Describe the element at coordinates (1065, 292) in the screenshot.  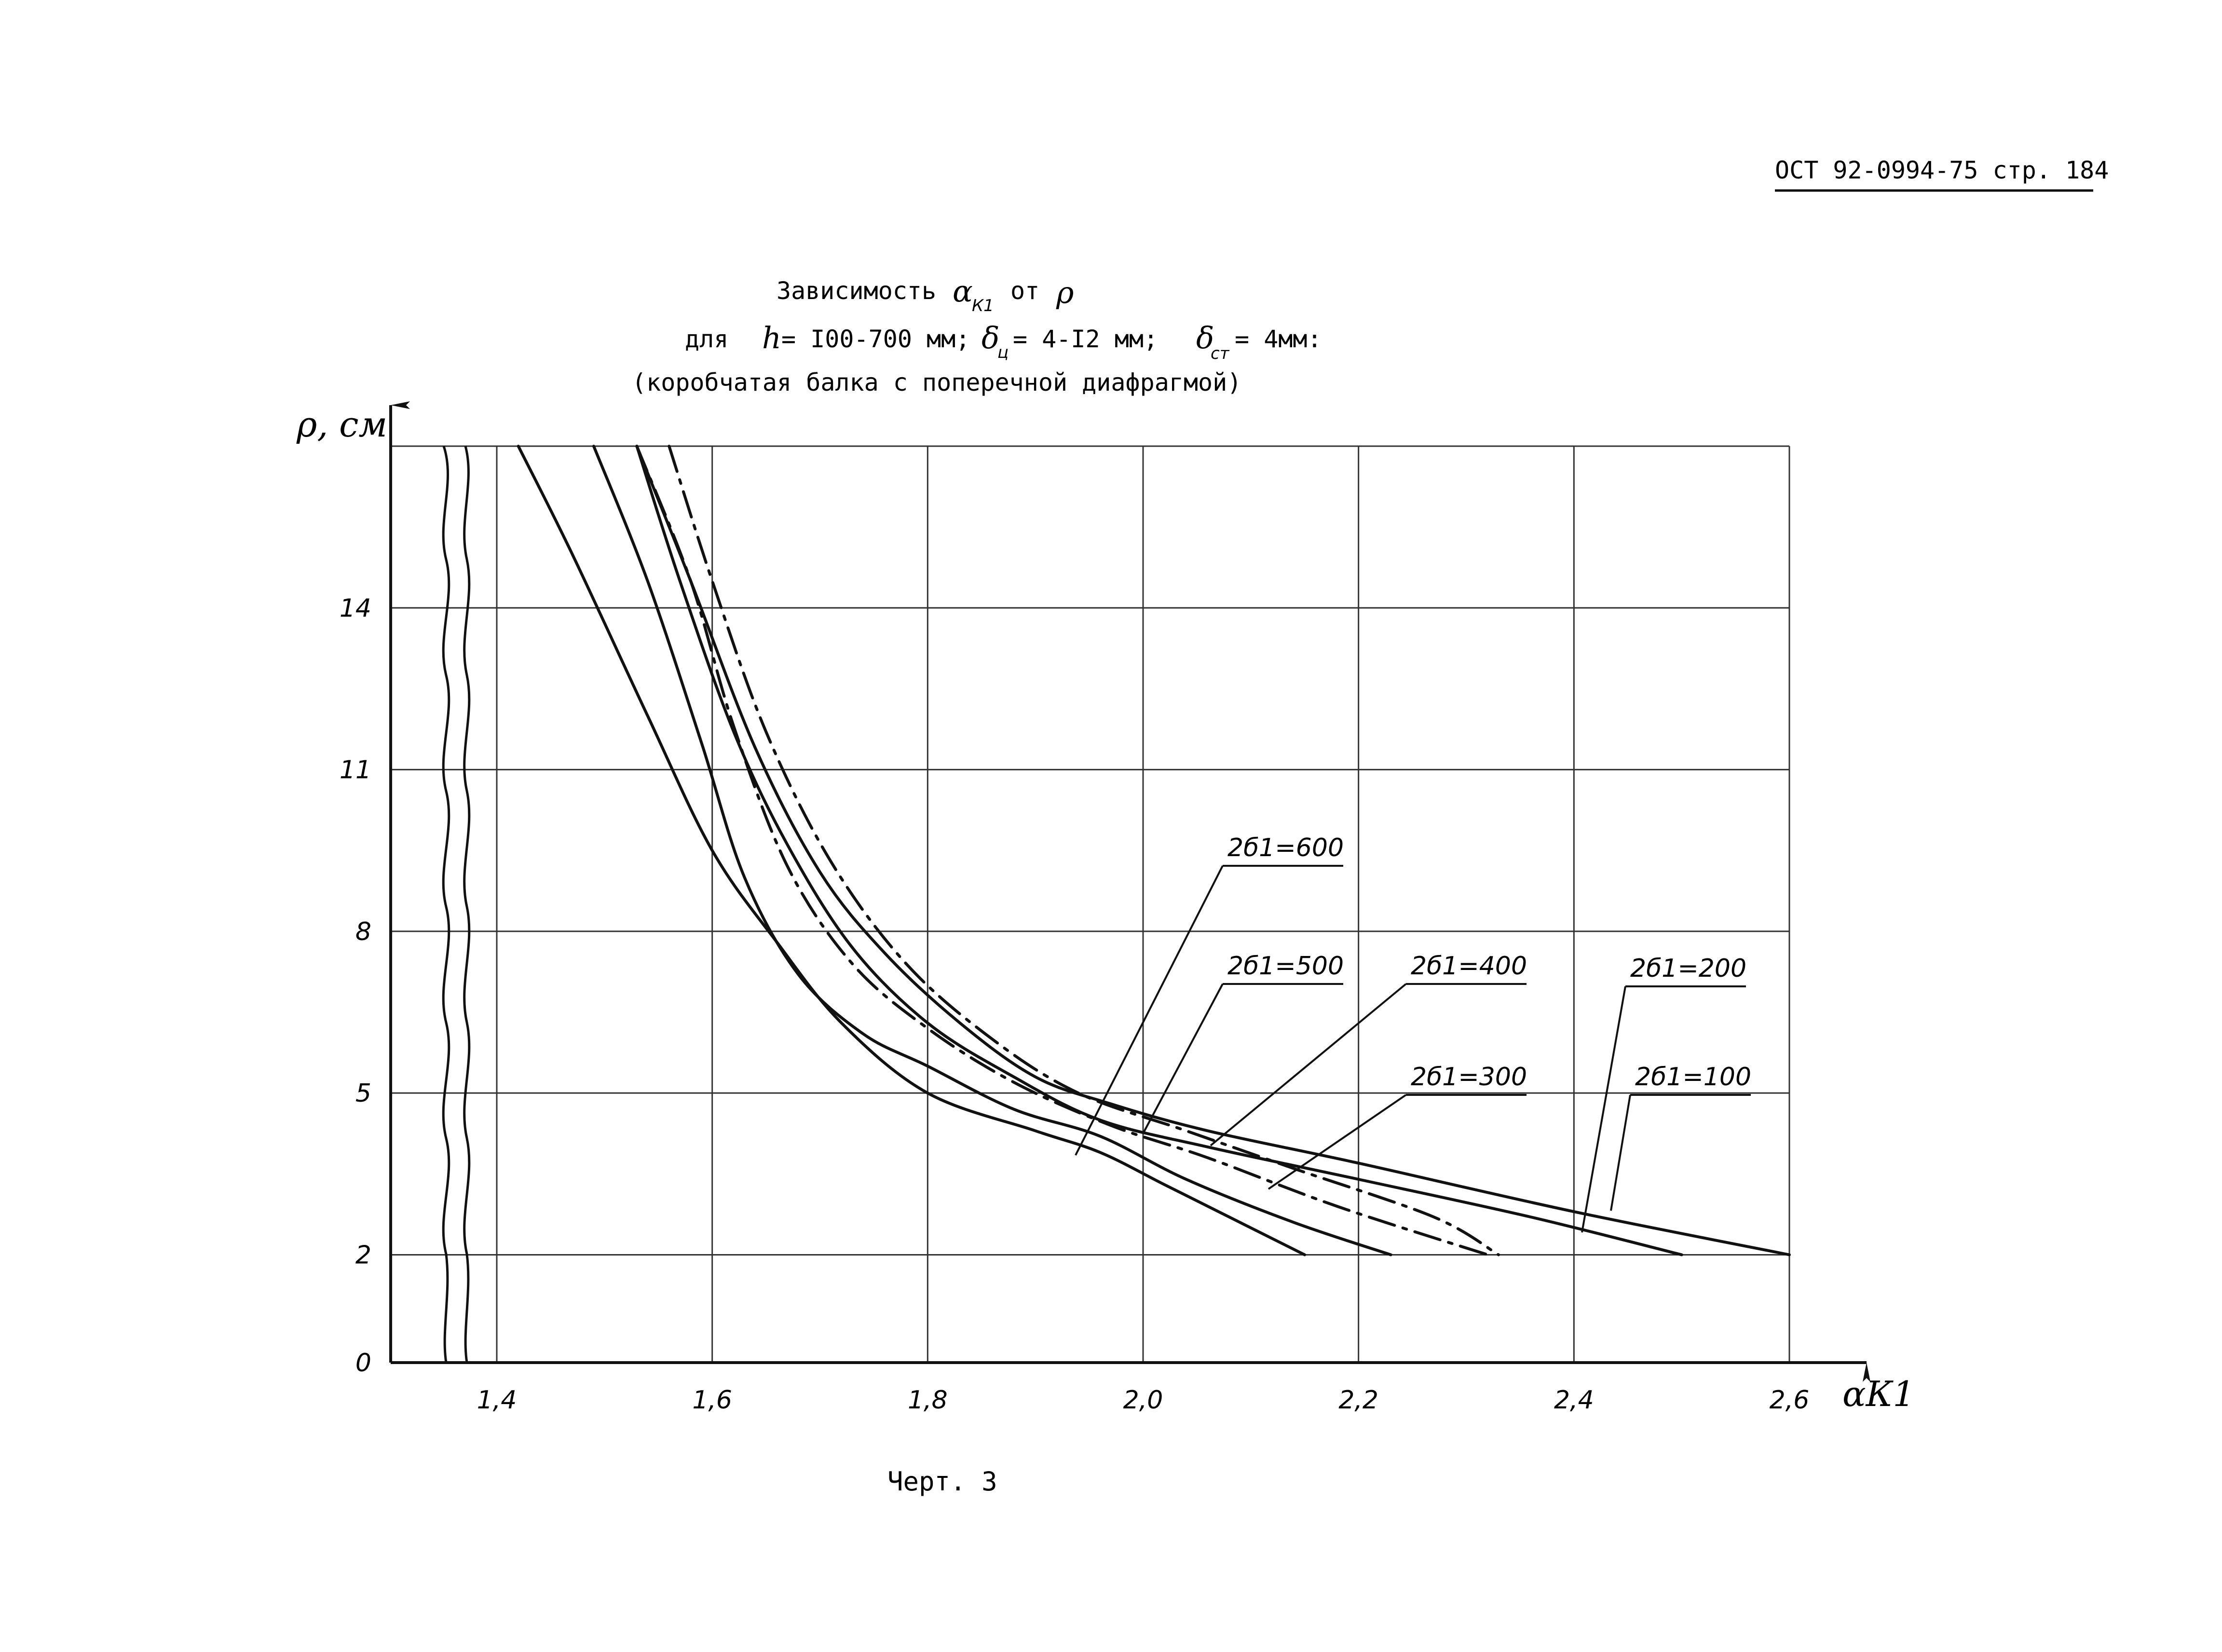
I see `title-rho: ρ` at that location.